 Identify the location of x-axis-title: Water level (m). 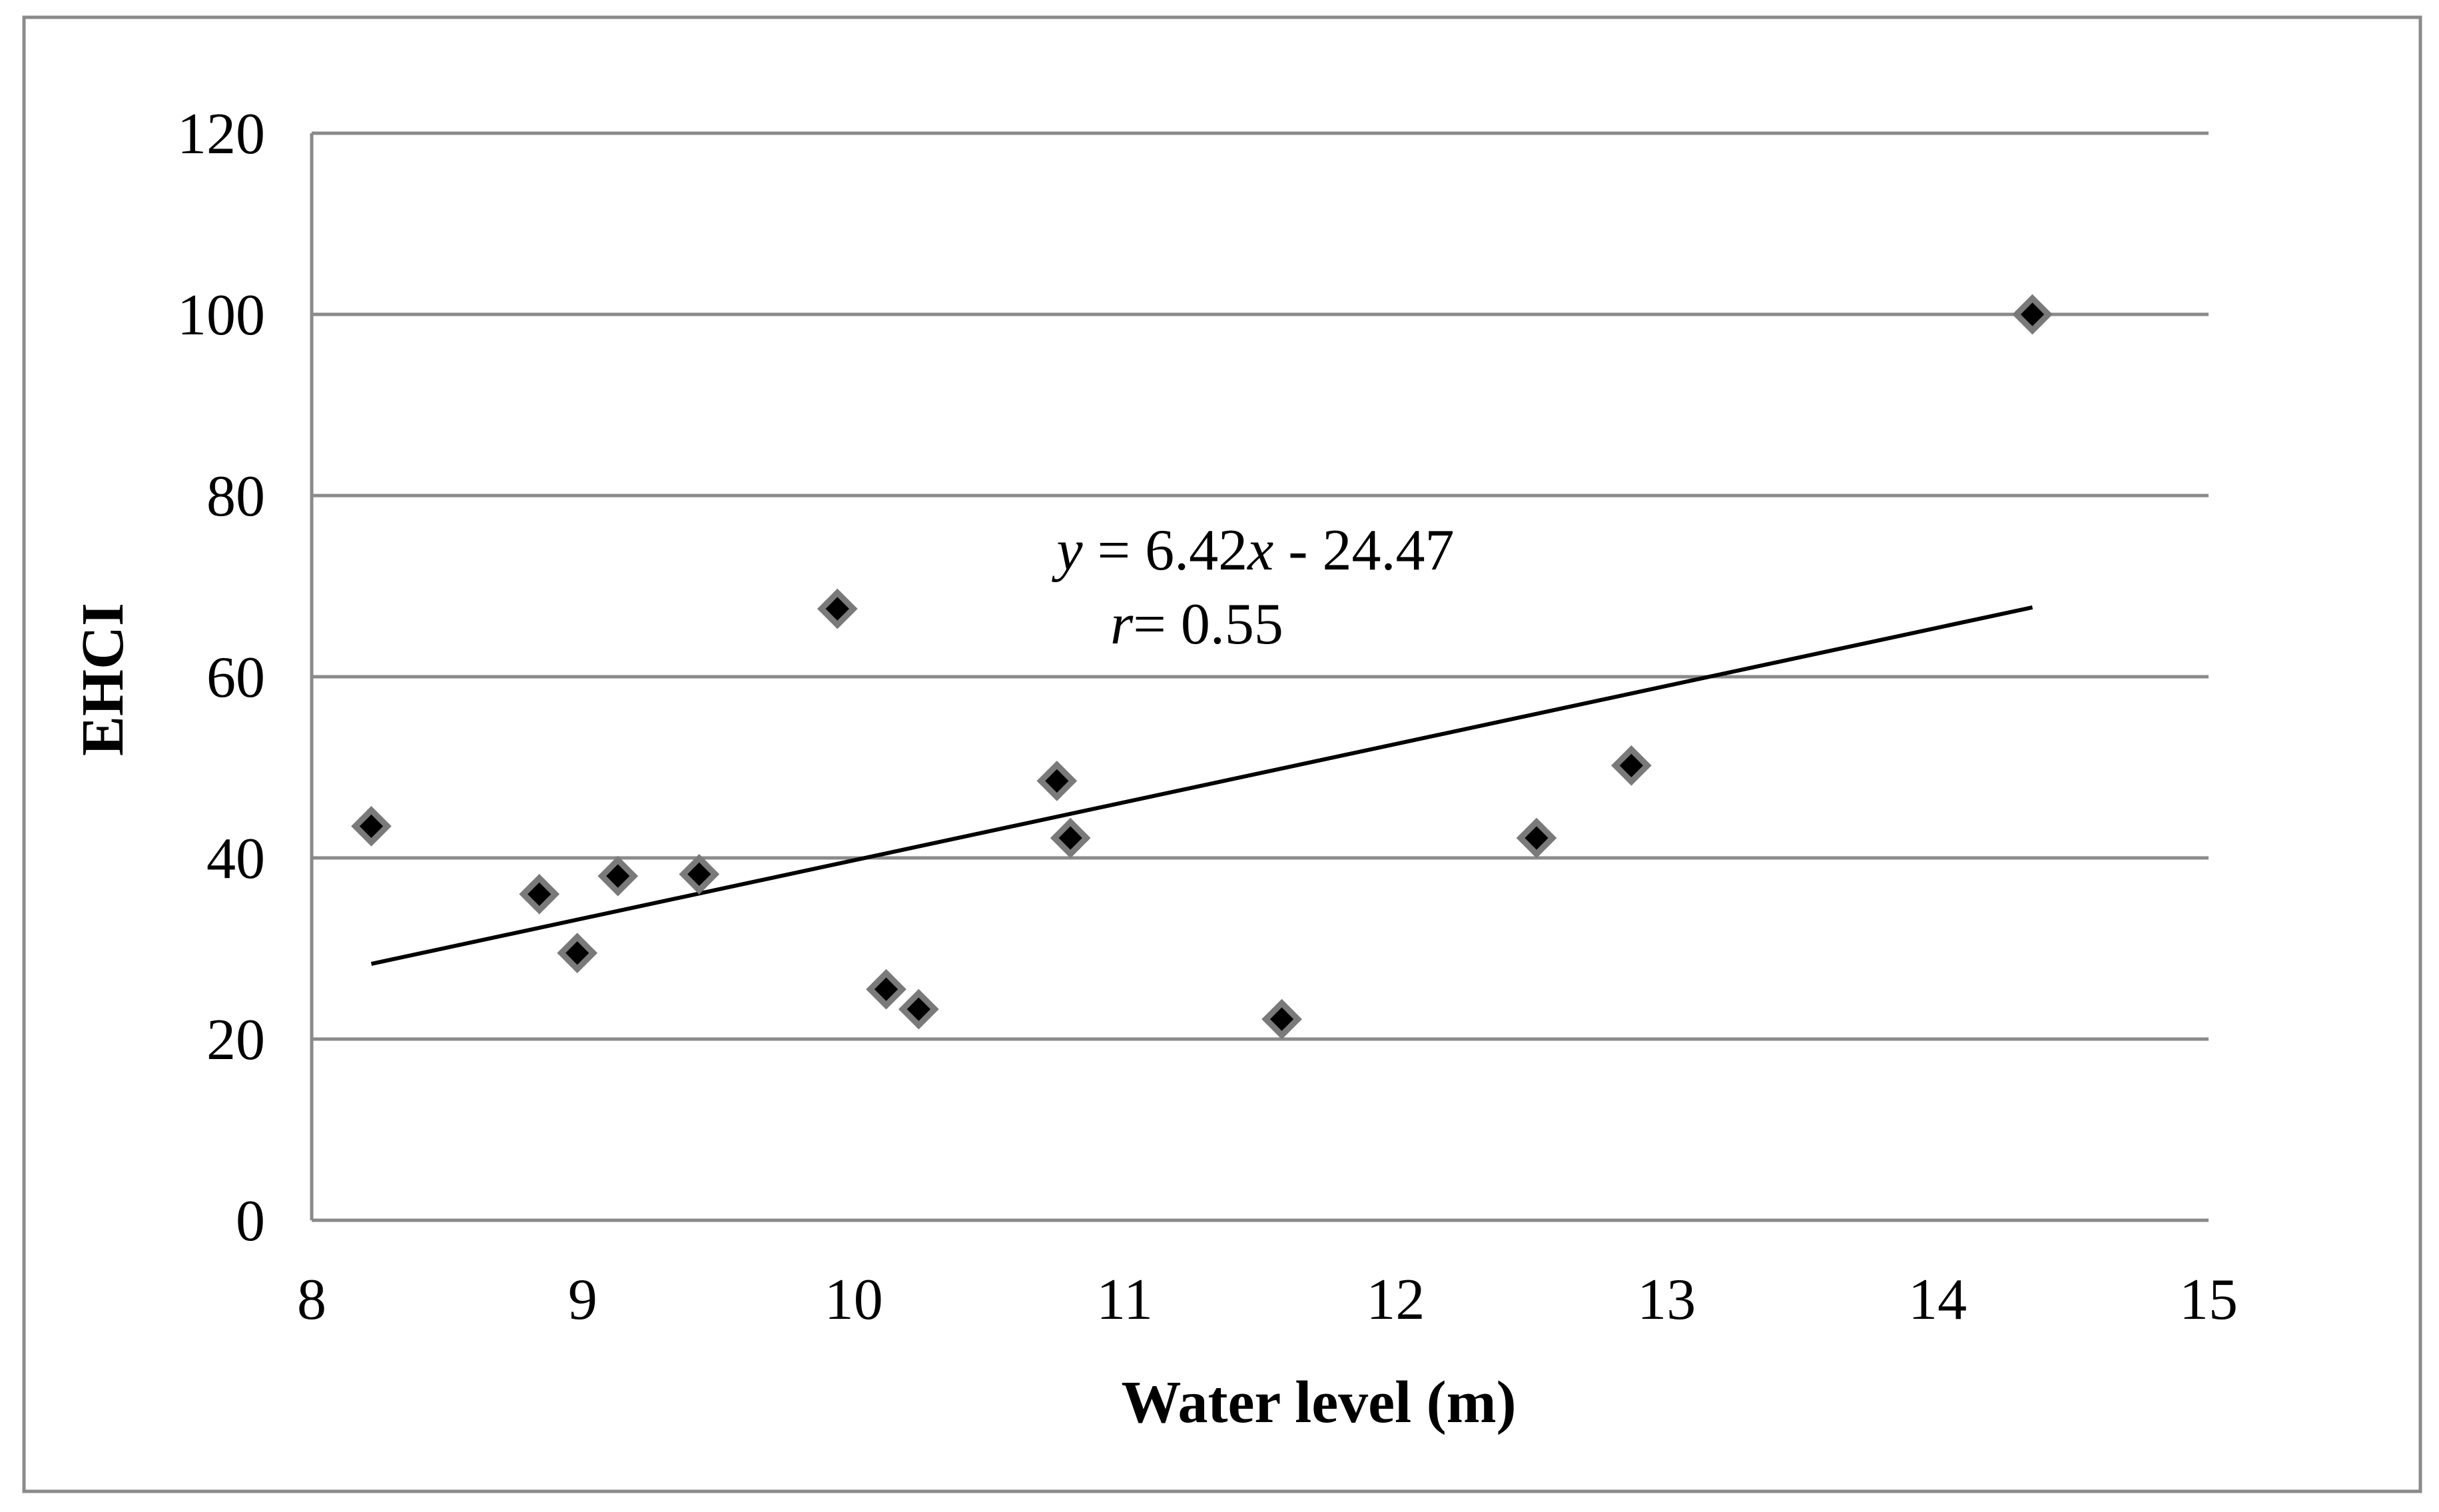
(1319, 1402).